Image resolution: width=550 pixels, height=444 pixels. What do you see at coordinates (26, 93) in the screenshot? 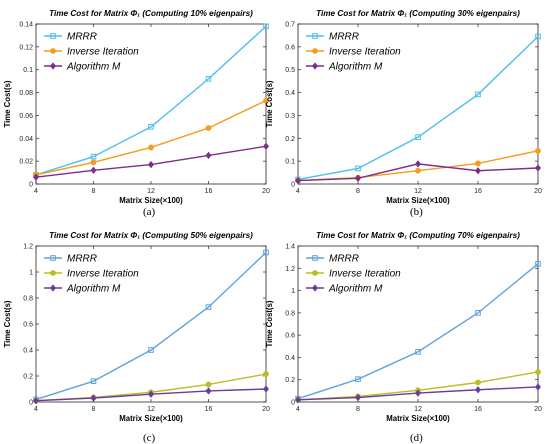
I see `y-tick-label: 0.08` at bounding box center [26, 93].